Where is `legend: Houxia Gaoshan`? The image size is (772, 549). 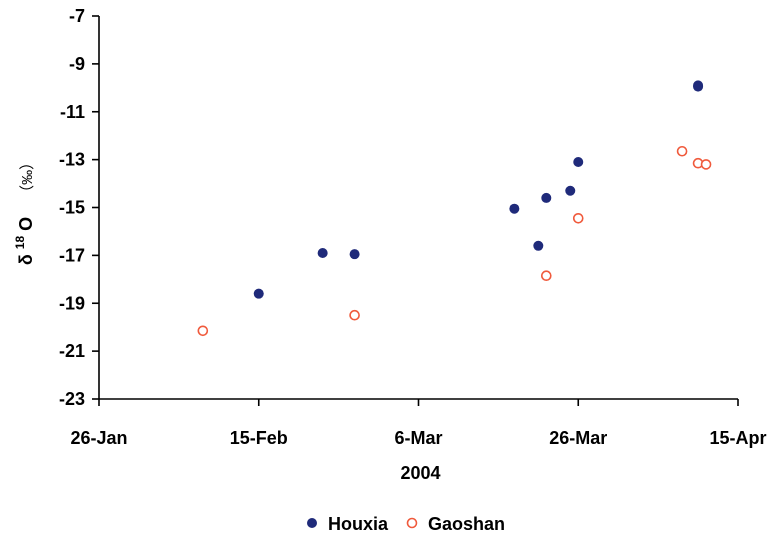 legend: Houxia Gaoshan is located at coordinates (406, 524).